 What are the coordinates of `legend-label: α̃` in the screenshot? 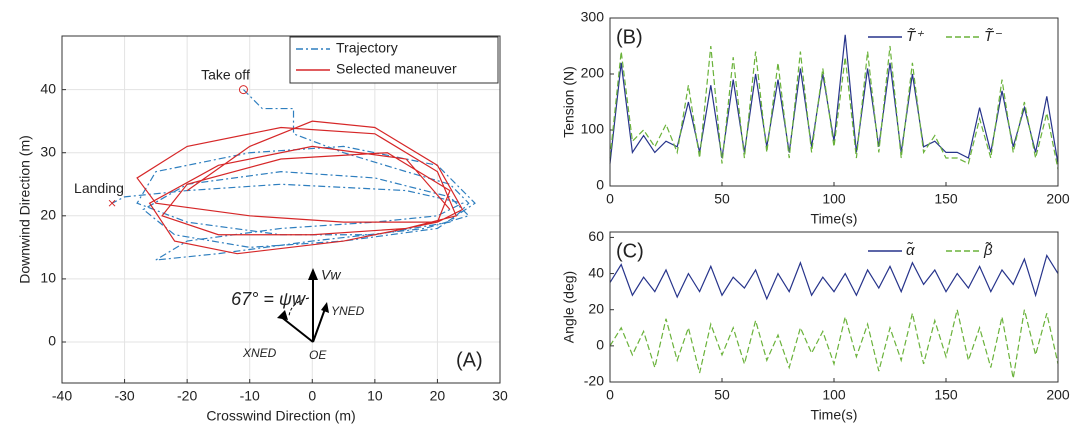 It's located at (910, 250).